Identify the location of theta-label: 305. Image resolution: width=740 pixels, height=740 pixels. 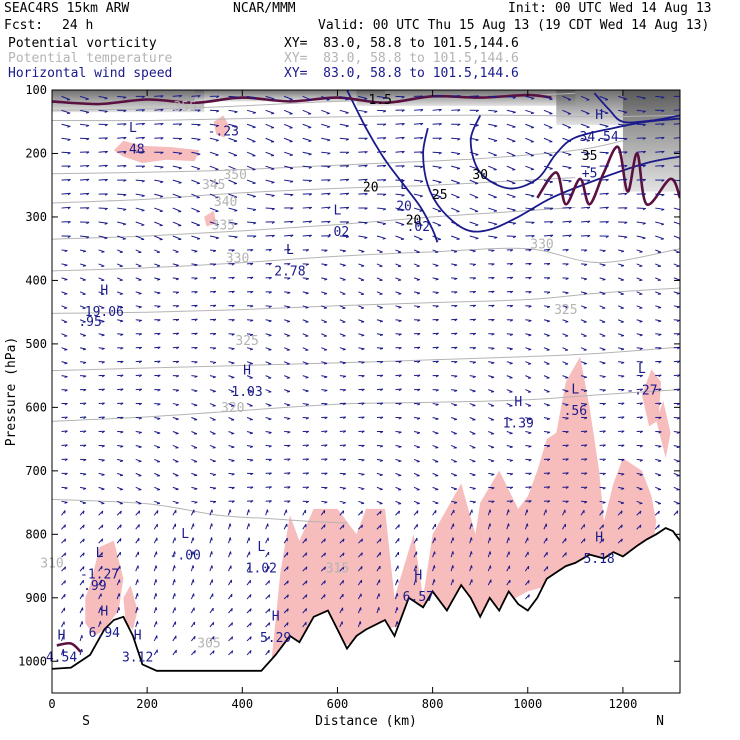
(208, 643).